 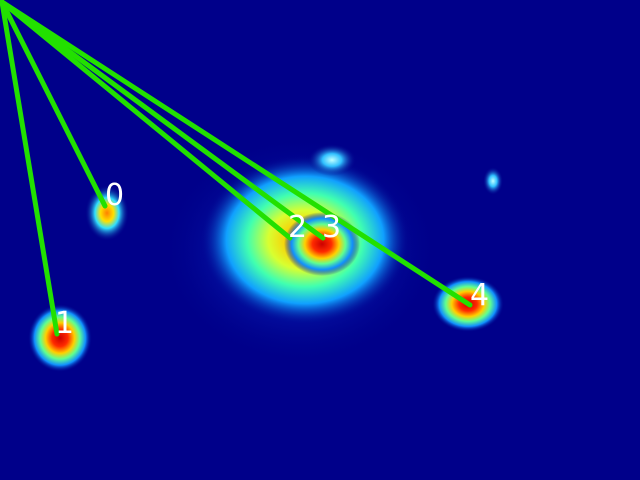 I want to click on heat-blob-hotspot, so click(x=322, y=244).